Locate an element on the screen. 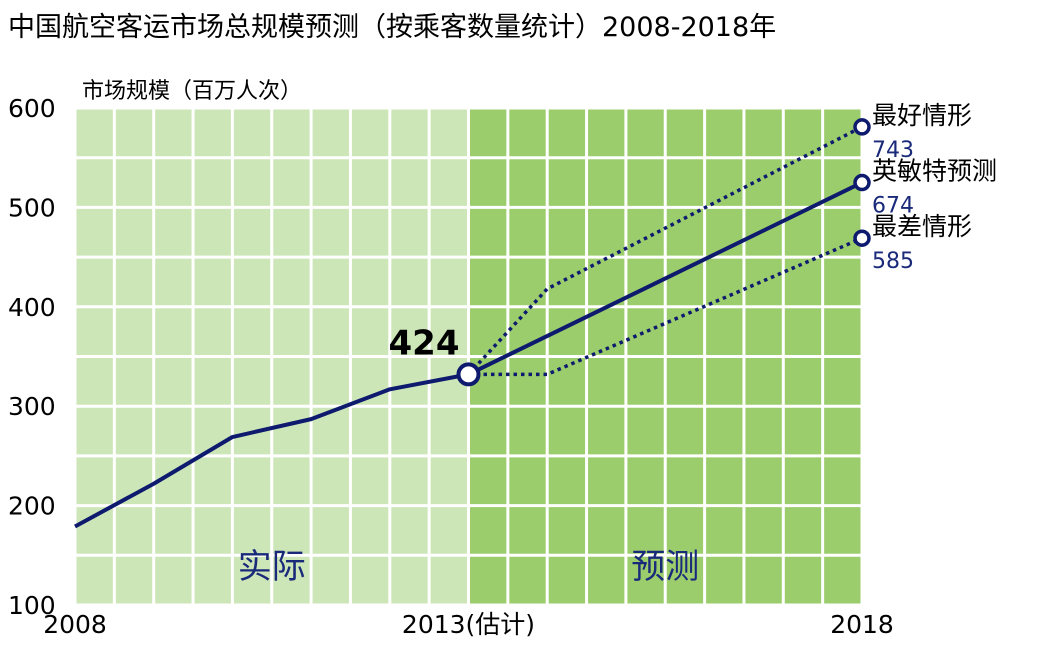  y-tick-label: 400 is located at coordinates (32, 307).